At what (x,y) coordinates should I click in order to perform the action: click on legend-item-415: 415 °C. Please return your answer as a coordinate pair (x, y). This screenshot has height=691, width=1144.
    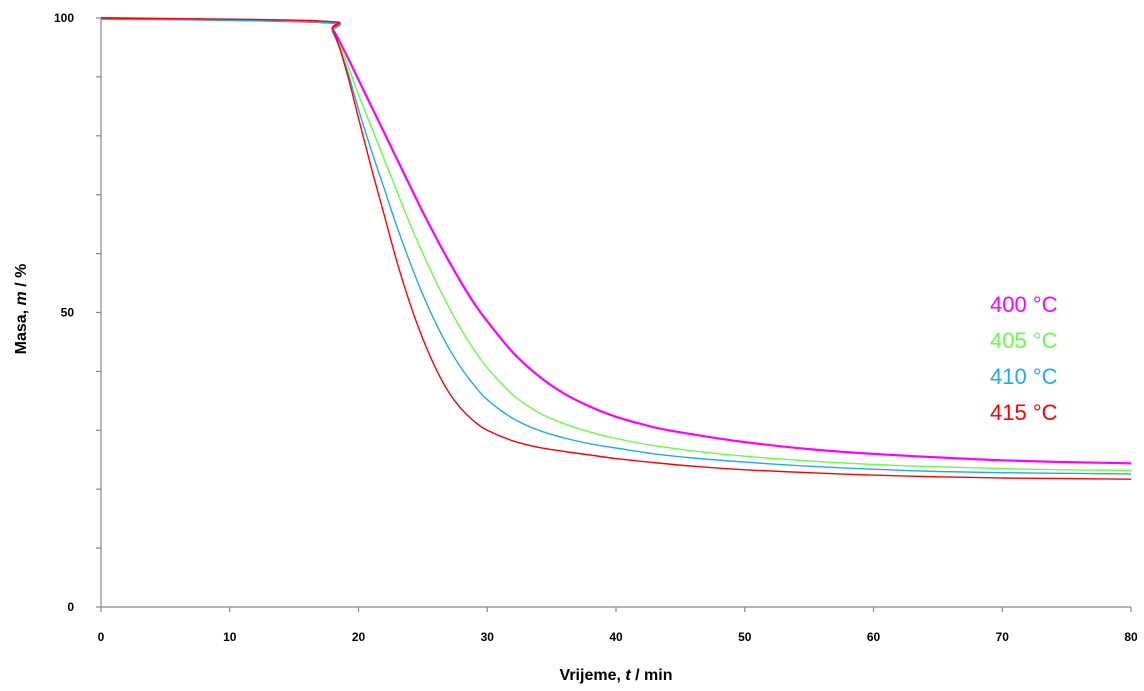
    Looking at the image, I should click on (1024, 412).